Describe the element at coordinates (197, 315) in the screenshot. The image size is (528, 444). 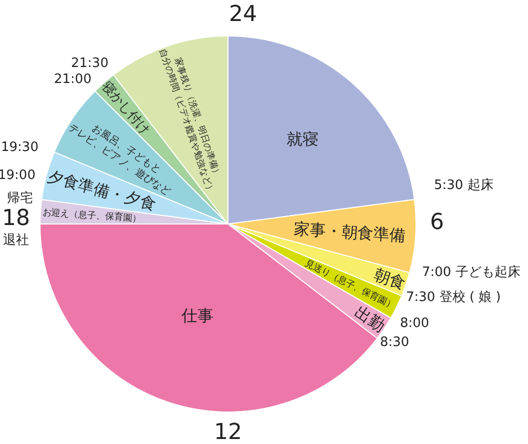
I see `slice-label: 仕事` at that location.